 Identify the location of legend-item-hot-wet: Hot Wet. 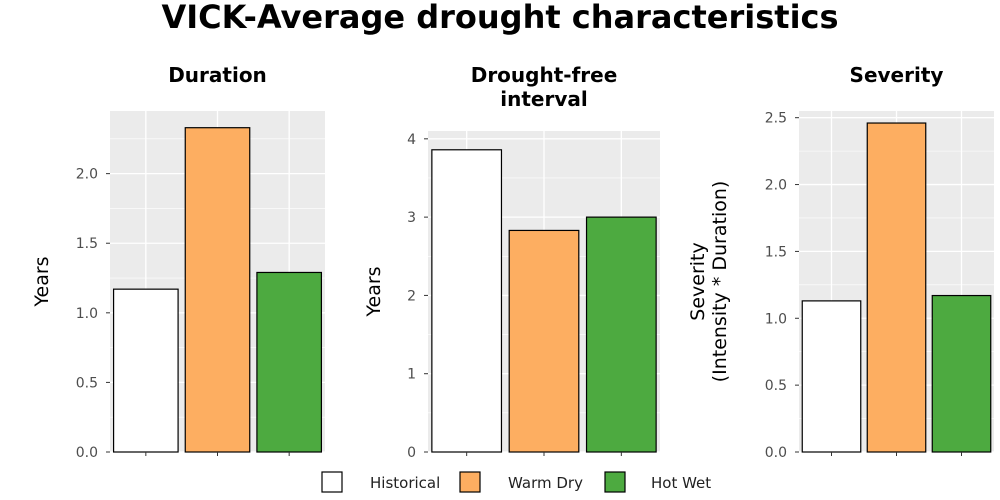
(657, 482).